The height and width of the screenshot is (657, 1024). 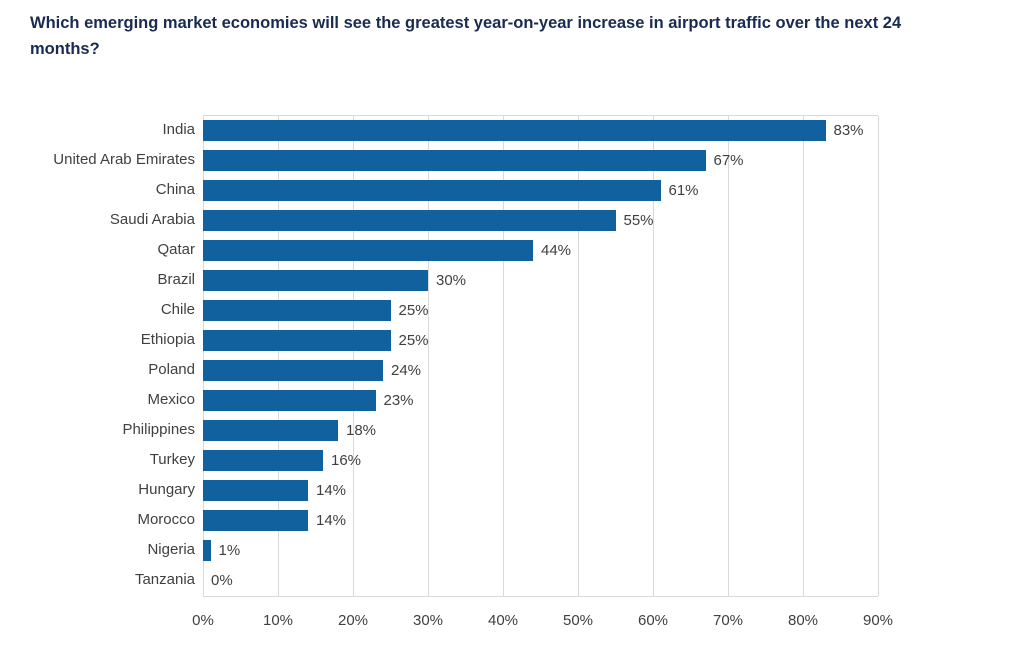 I want to click on value-label: 0%, so click(x=222, y=580).